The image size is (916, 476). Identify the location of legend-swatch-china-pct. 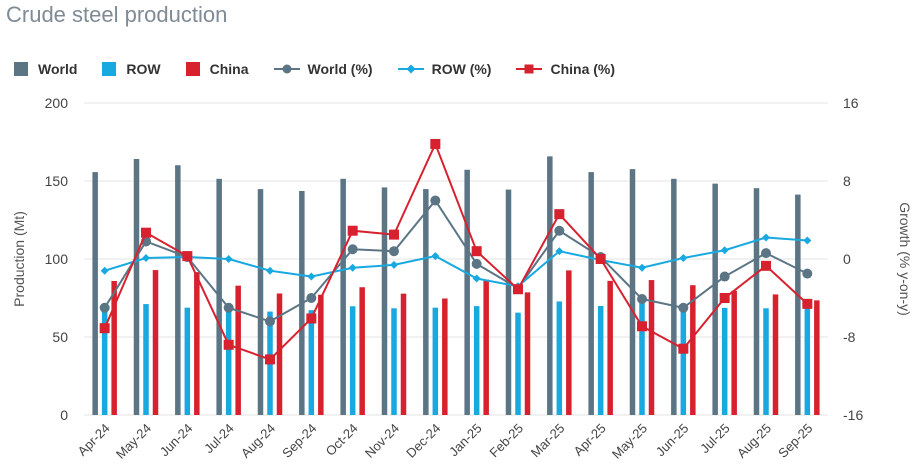
(529, 69).